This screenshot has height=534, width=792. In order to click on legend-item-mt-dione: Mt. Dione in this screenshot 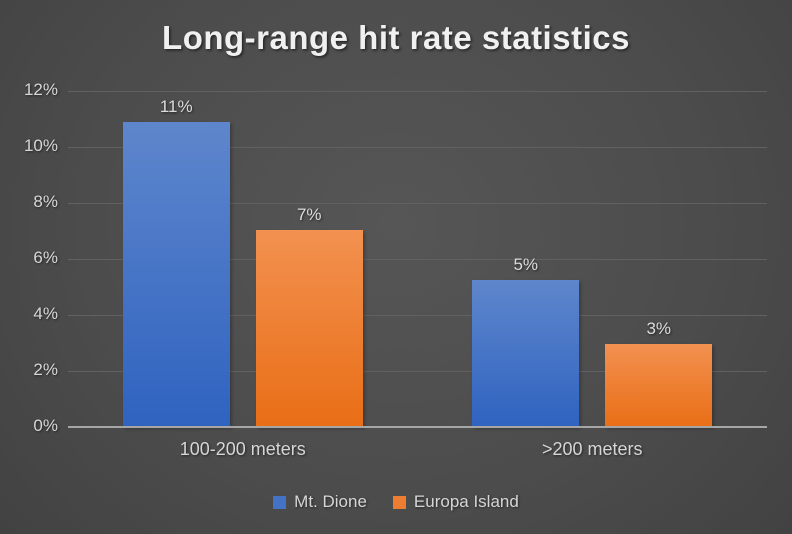, I will do `click(320, 502)`.